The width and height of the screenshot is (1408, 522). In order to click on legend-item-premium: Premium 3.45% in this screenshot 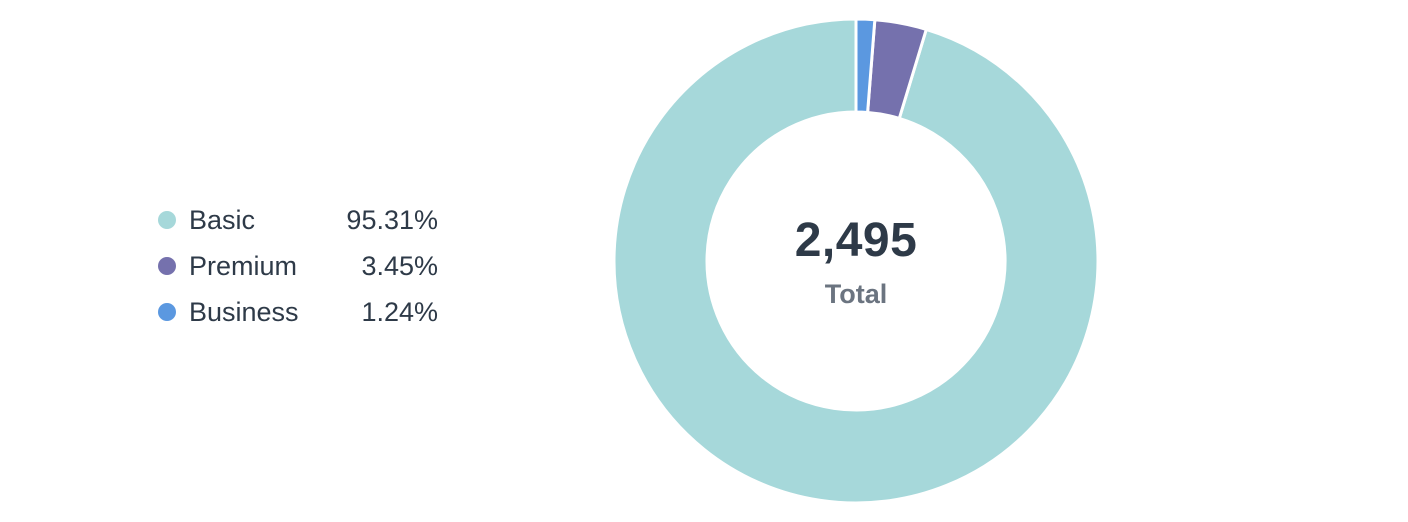, I will do `click(298, 266)`.